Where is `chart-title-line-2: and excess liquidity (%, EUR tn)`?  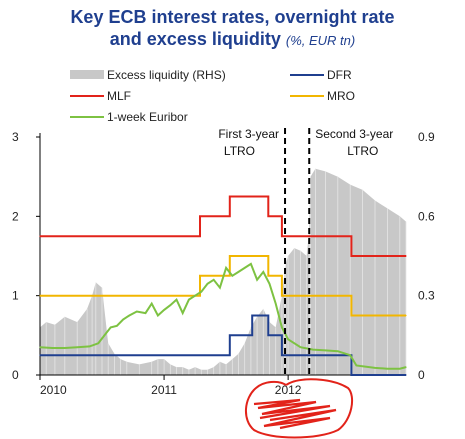 chart-title-line-2: and excess liquidity (%, EUR tn) is located at coordinates (232, 40).